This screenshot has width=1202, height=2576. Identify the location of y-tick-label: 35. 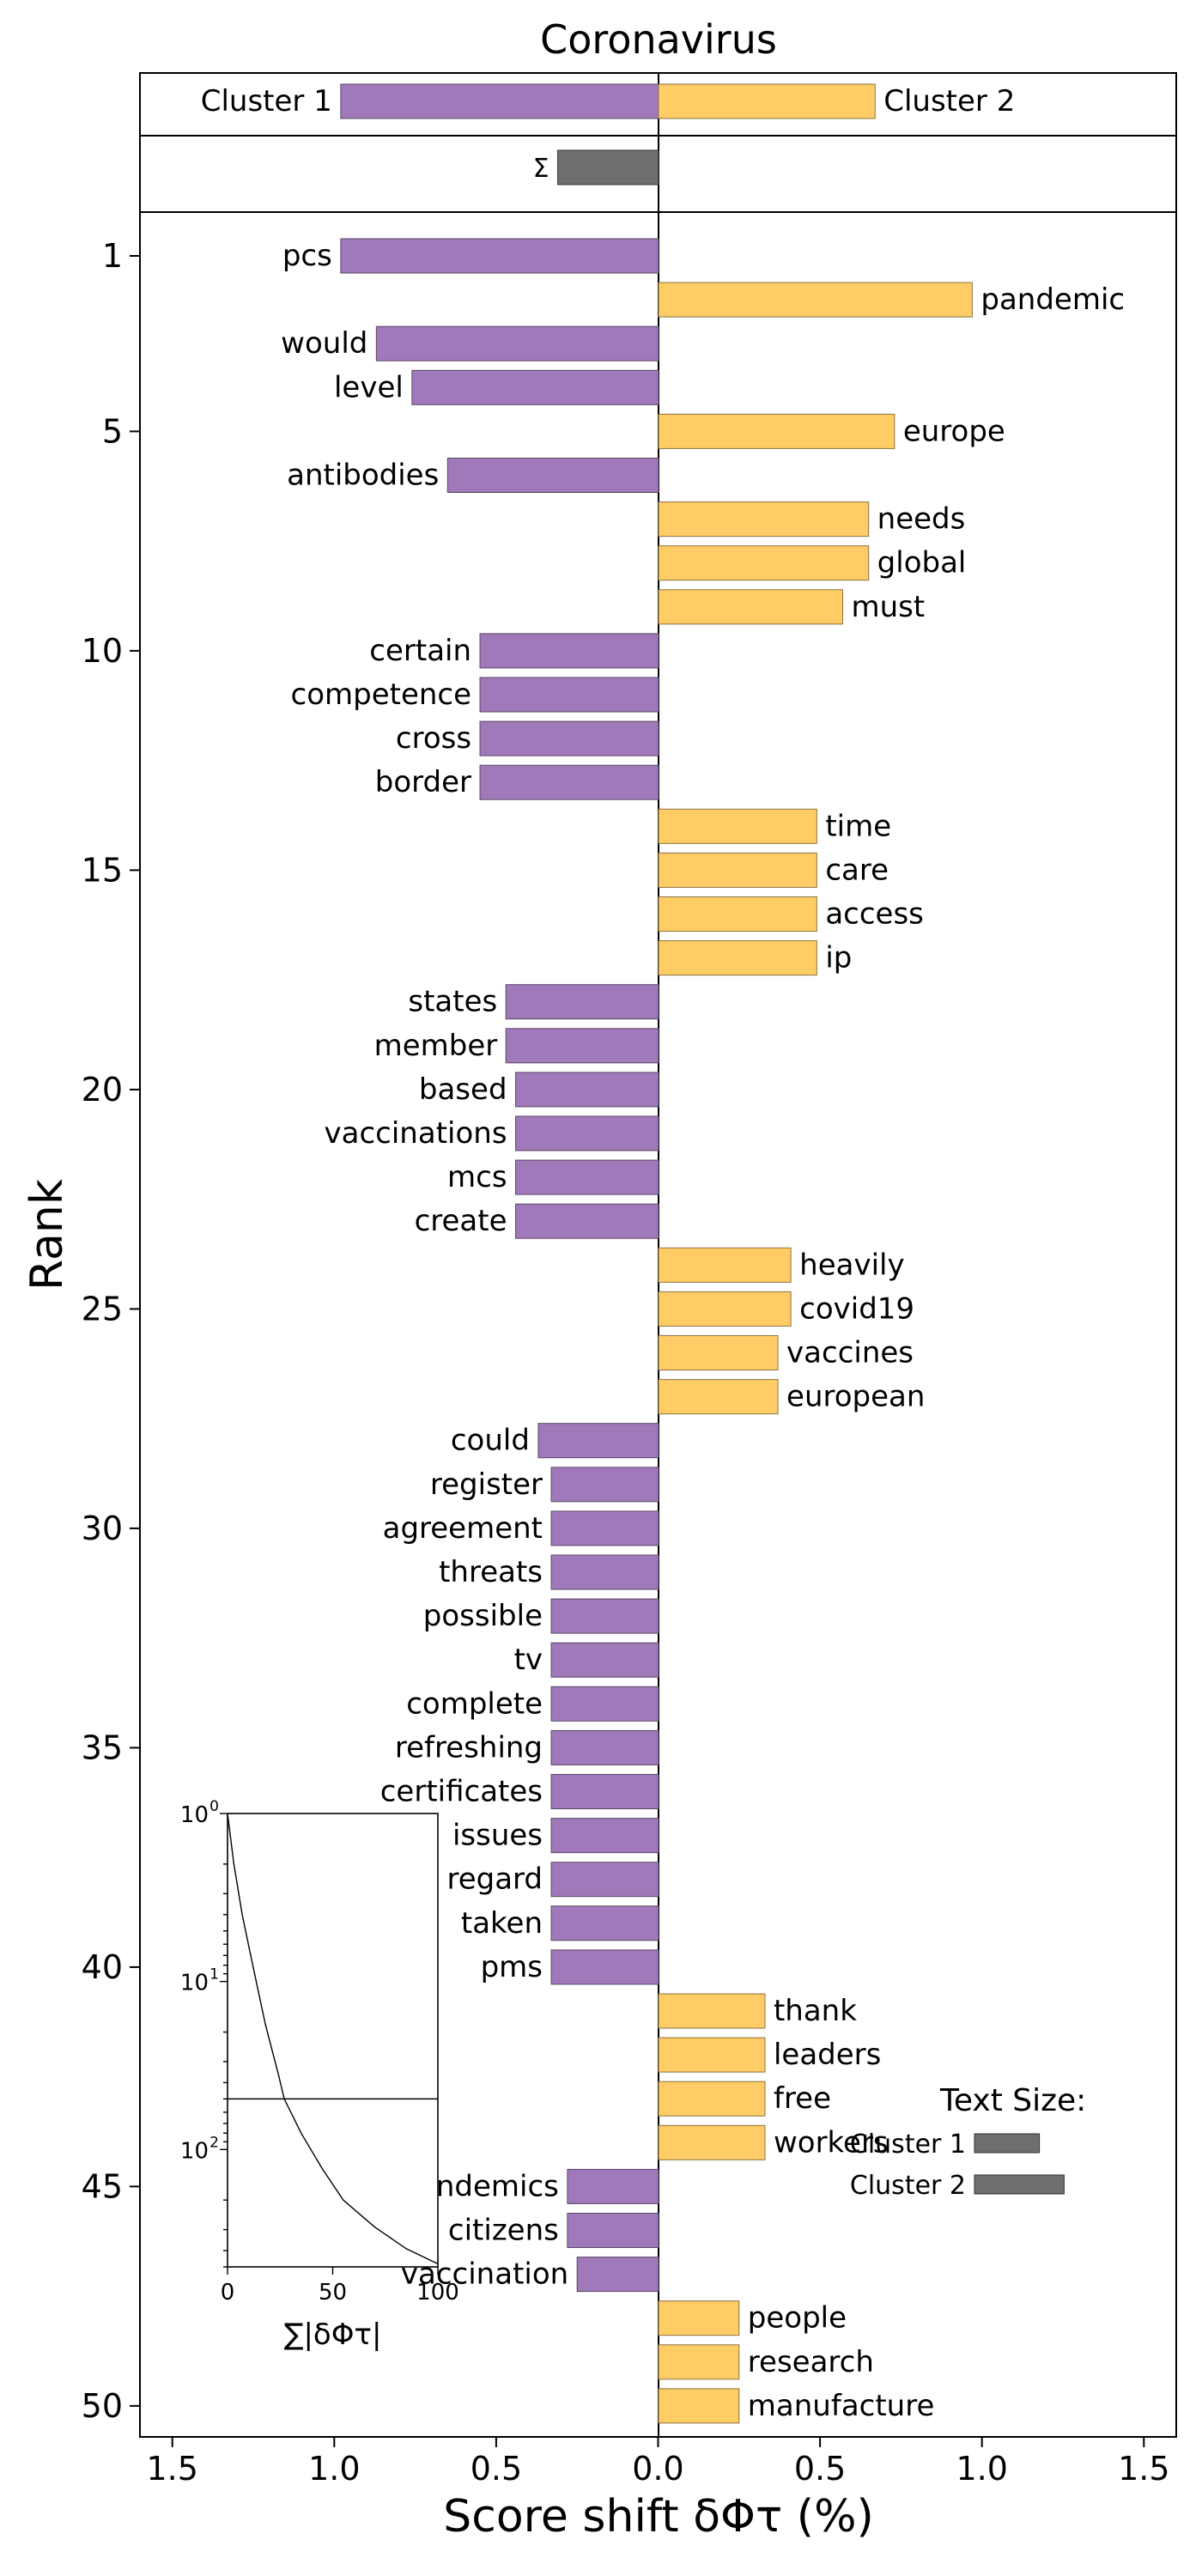
(103, 1747).